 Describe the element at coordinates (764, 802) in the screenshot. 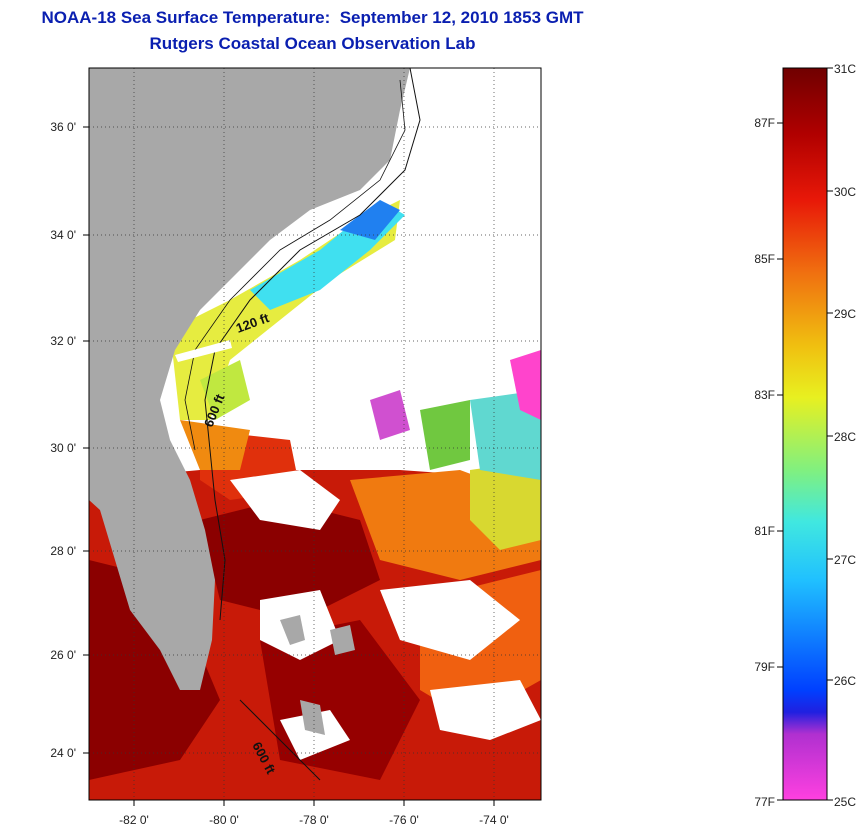

I see `colorbar-f-label: 77F` at that location.